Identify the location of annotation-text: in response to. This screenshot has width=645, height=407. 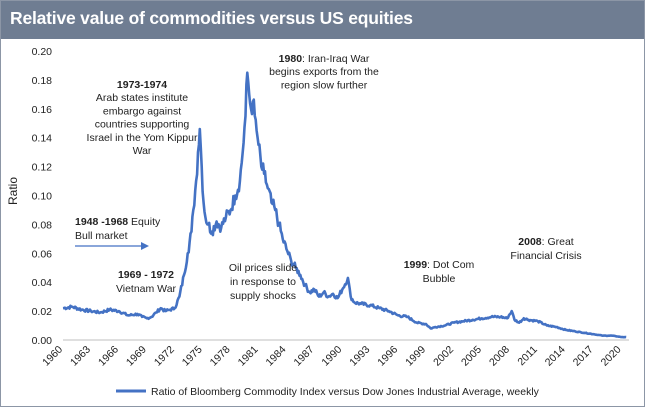
(263, 282).